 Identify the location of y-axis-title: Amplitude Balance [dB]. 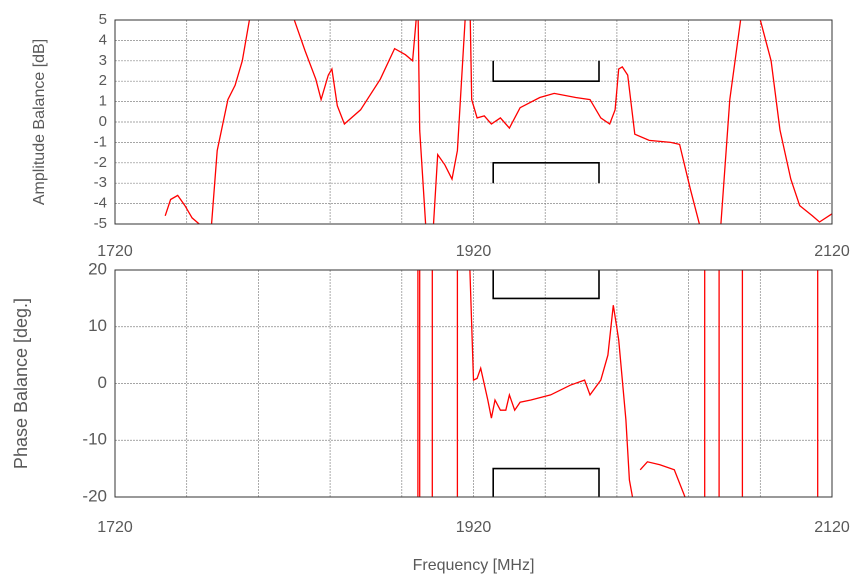
(39, 122).